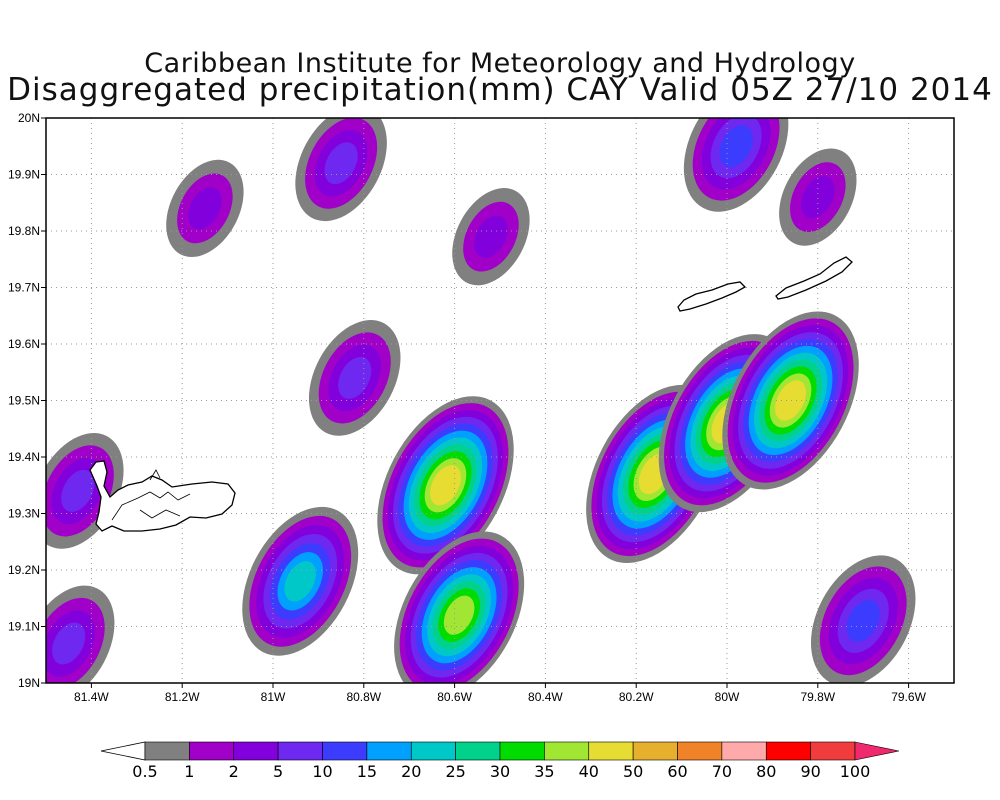  Describe the element at coordinates (278, 771) in the screenshot. I see `colorbar-label: 5` at that location.